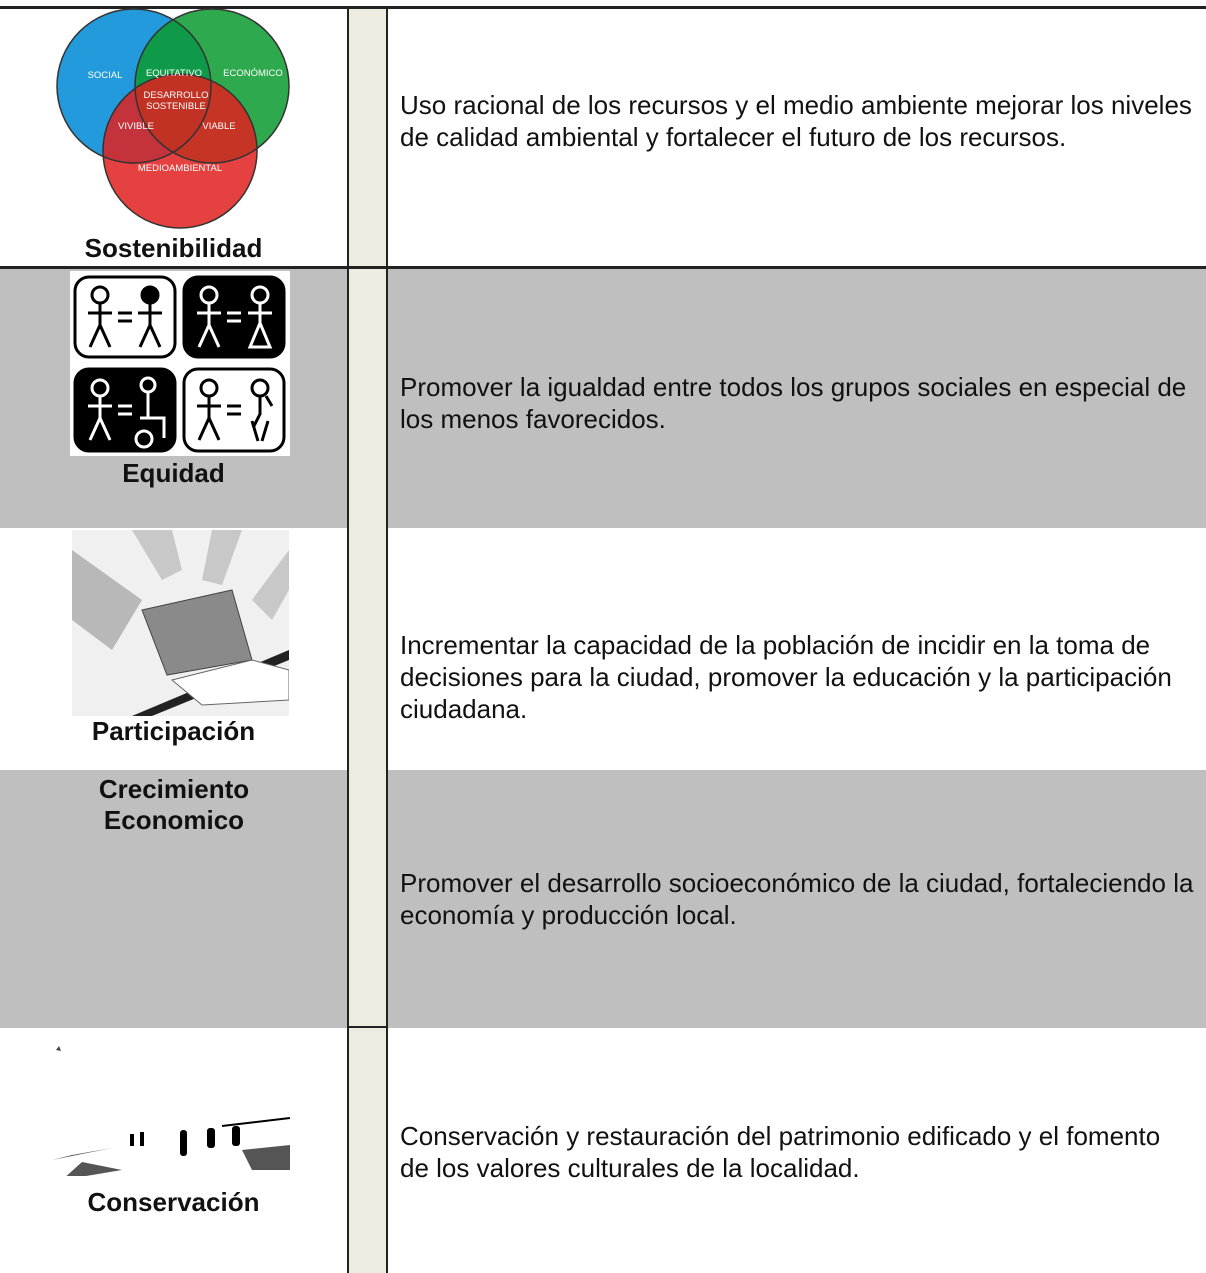 The width and height of the screenshot is (1206, 1273). What do you see at coordinates (218, 126) in the screenshot?
I see `venn-label: VIABLE` at bounding box center [218, 126].